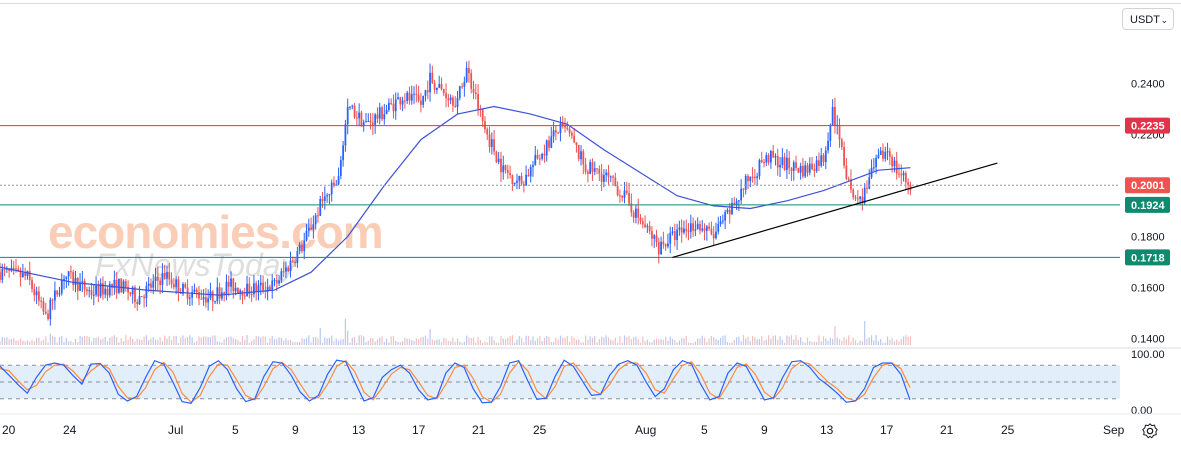 This screenshot has width=1181, height=450. I want to click on currency-selector: USDT ⌄, so click(1148, 19).